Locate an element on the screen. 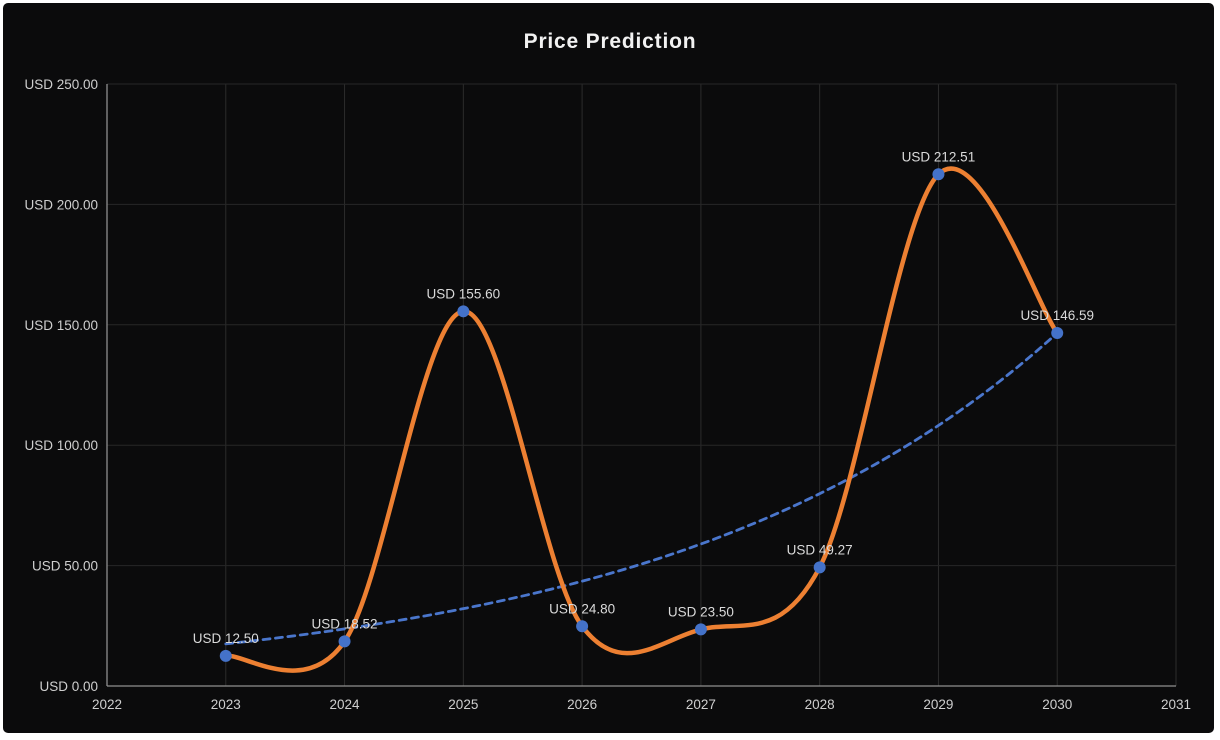 The image size is (1220, 740). x-tick-label: 2022 is located at coordinates (107, 704).